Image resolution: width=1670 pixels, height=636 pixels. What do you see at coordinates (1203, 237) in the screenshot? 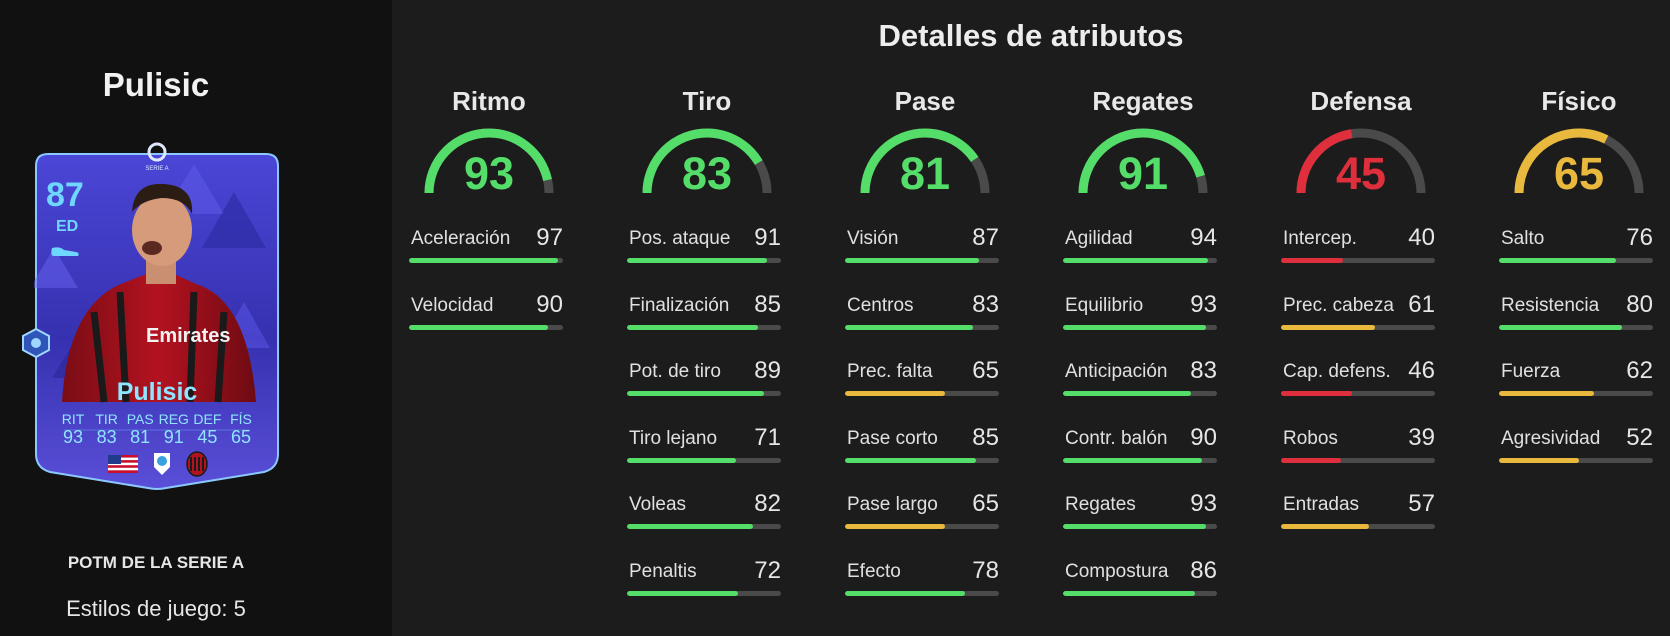
I see `stat-value: 94` at bounding box center [1203, 237].